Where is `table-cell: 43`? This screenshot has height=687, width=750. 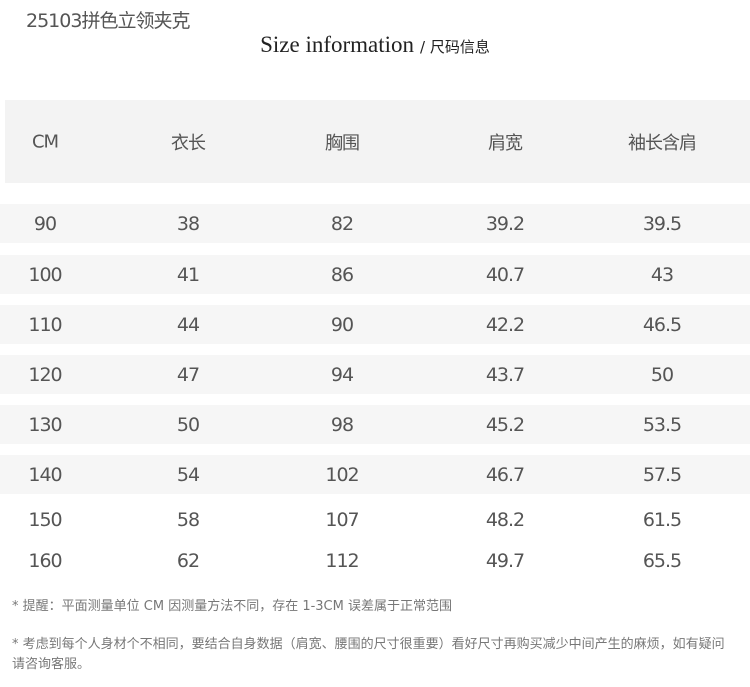
table-cell: 43 is located at coordinates (662, 274).